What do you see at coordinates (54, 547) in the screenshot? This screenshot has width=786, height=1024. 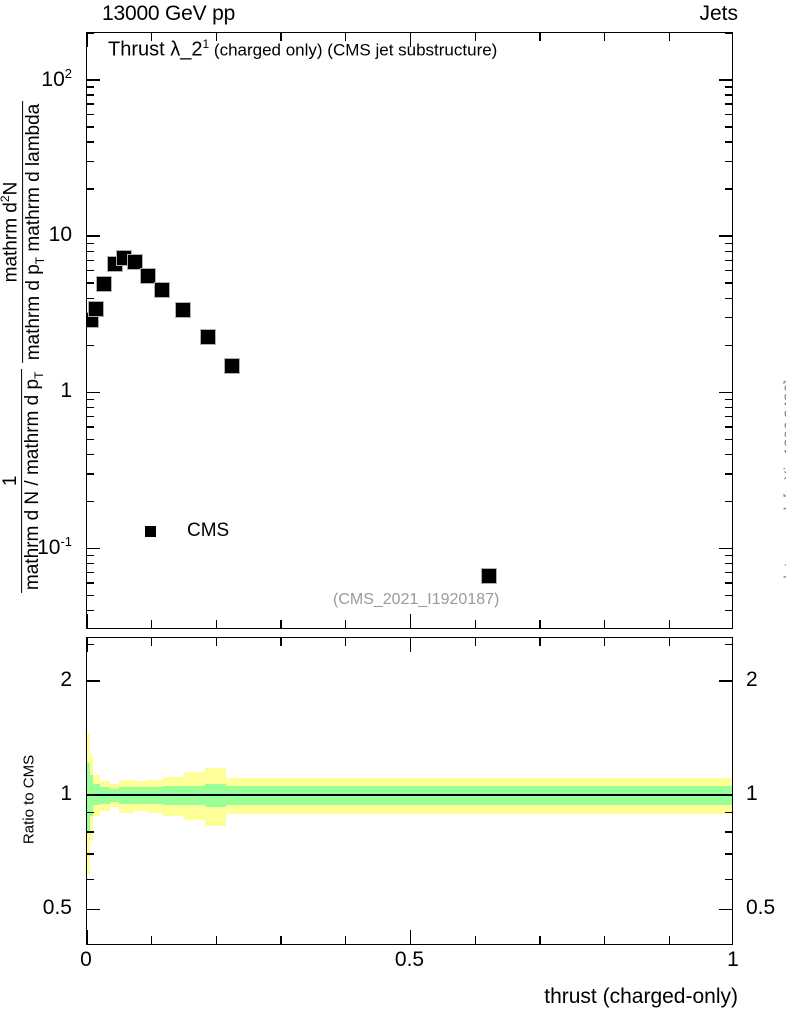 I see `yaxis-ticklabel: 10⁻¹` at bounding box center [54, 547].